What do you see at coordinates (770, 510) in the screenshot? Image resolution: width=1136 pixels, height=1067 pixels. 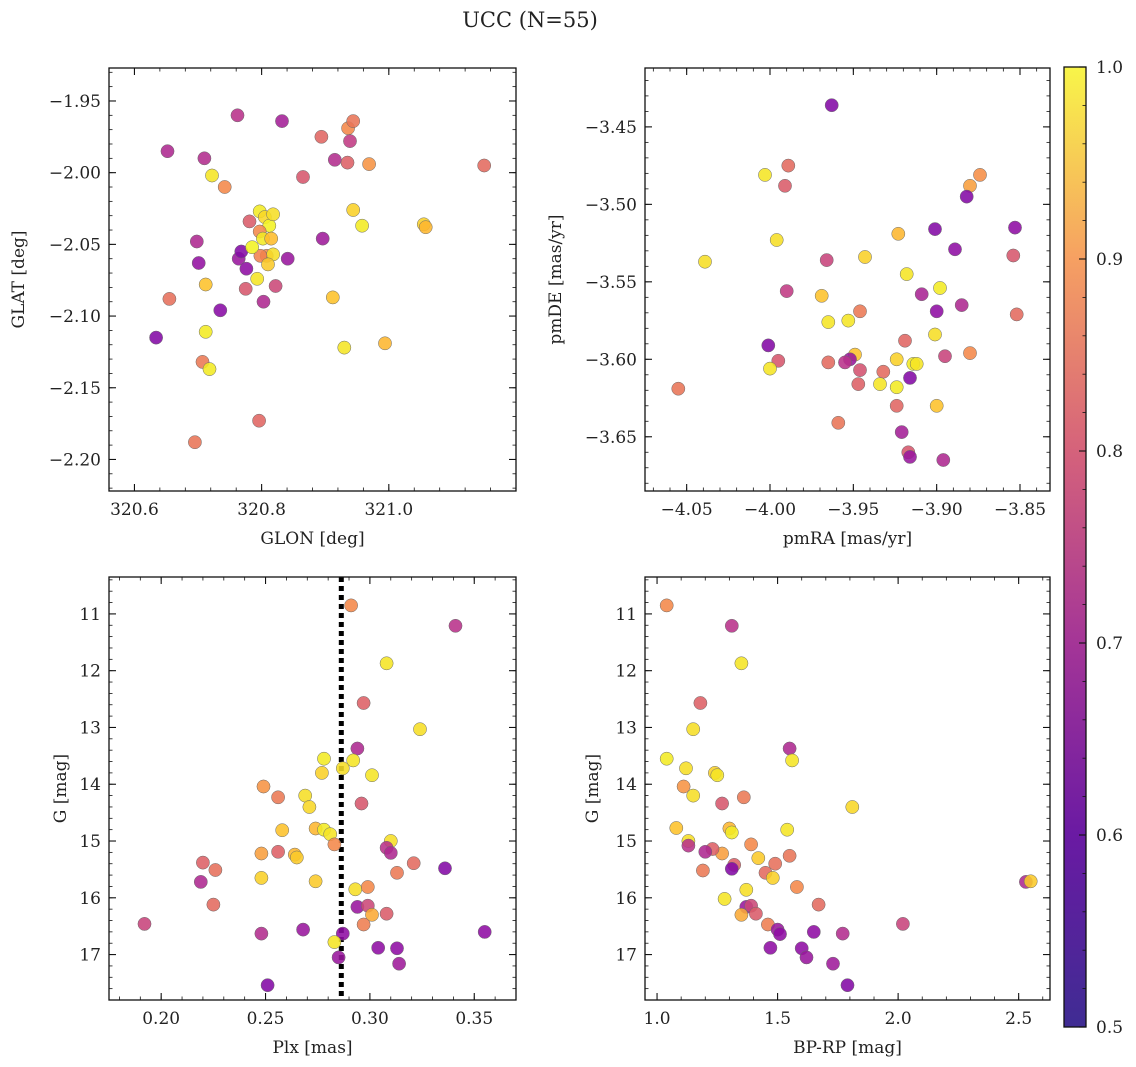 I see `x-tick-label: −4.00` at bounding box center [770, 510].